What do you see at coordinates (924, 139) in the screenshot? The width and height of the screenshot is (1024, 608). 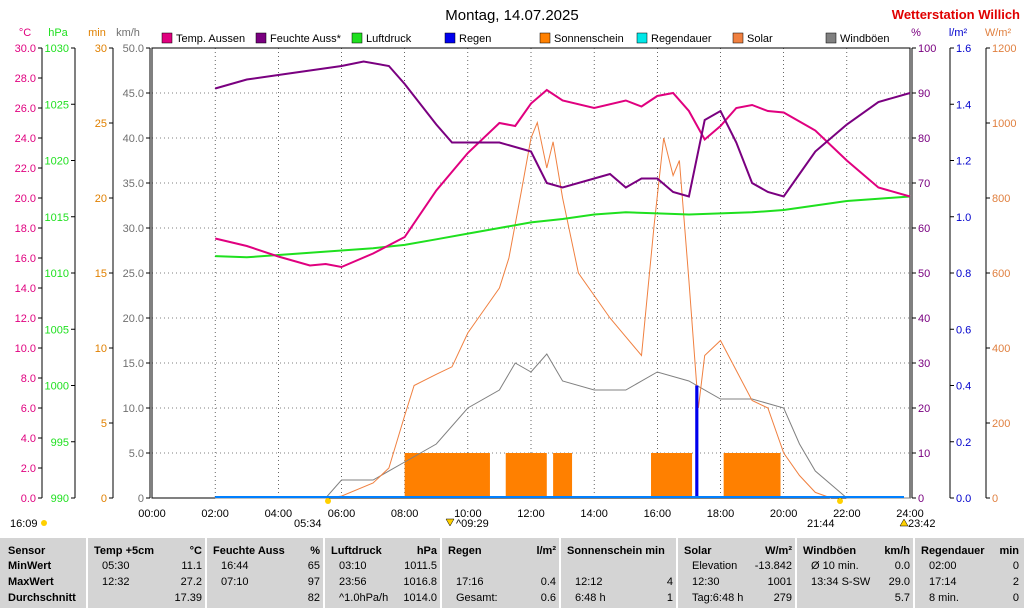 I see `humidity-tick-label: 80` at bounding box center [924, 139].